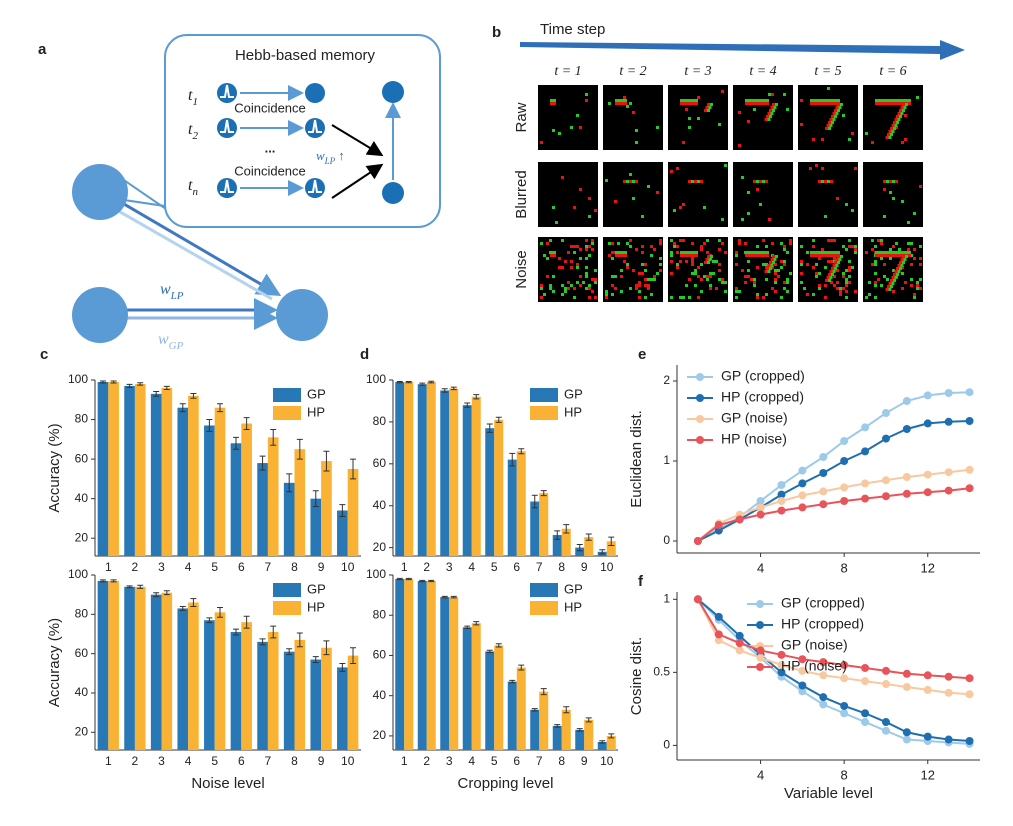 This screenshot has height=826, width=1013. What do you see at coordinates (227, 186) in the screenshot?
I see `spike-glyph` at bounding box center [227, 186].